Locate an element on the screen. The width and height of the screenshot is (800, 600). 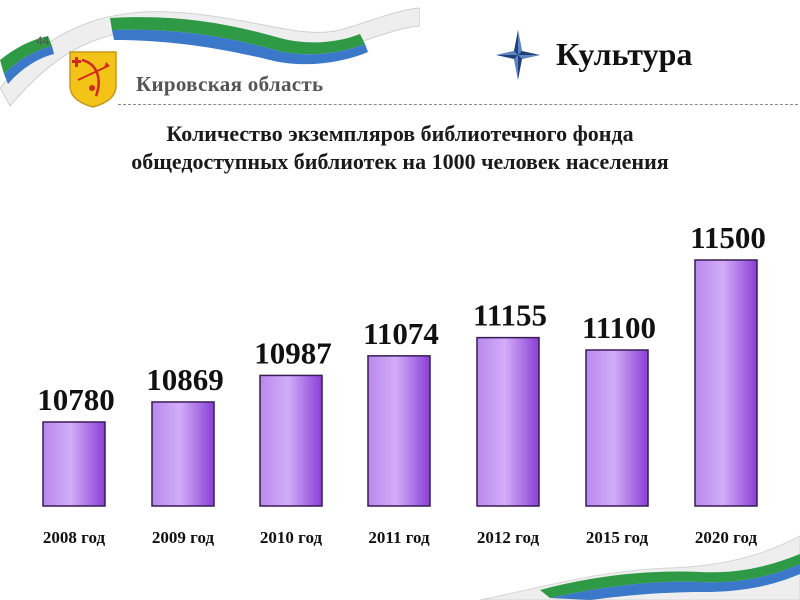
category-label-0: 2008 год is located at coordinates (74, 537).